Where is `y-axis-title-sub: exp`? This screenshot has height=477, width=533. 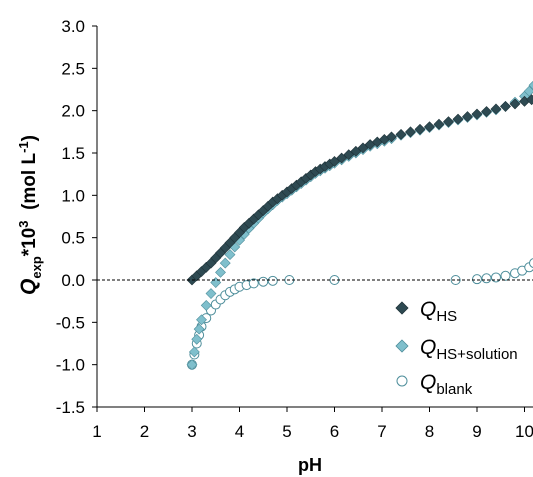 y-axis-title-sub: exp is located at coordinates (36, 267).